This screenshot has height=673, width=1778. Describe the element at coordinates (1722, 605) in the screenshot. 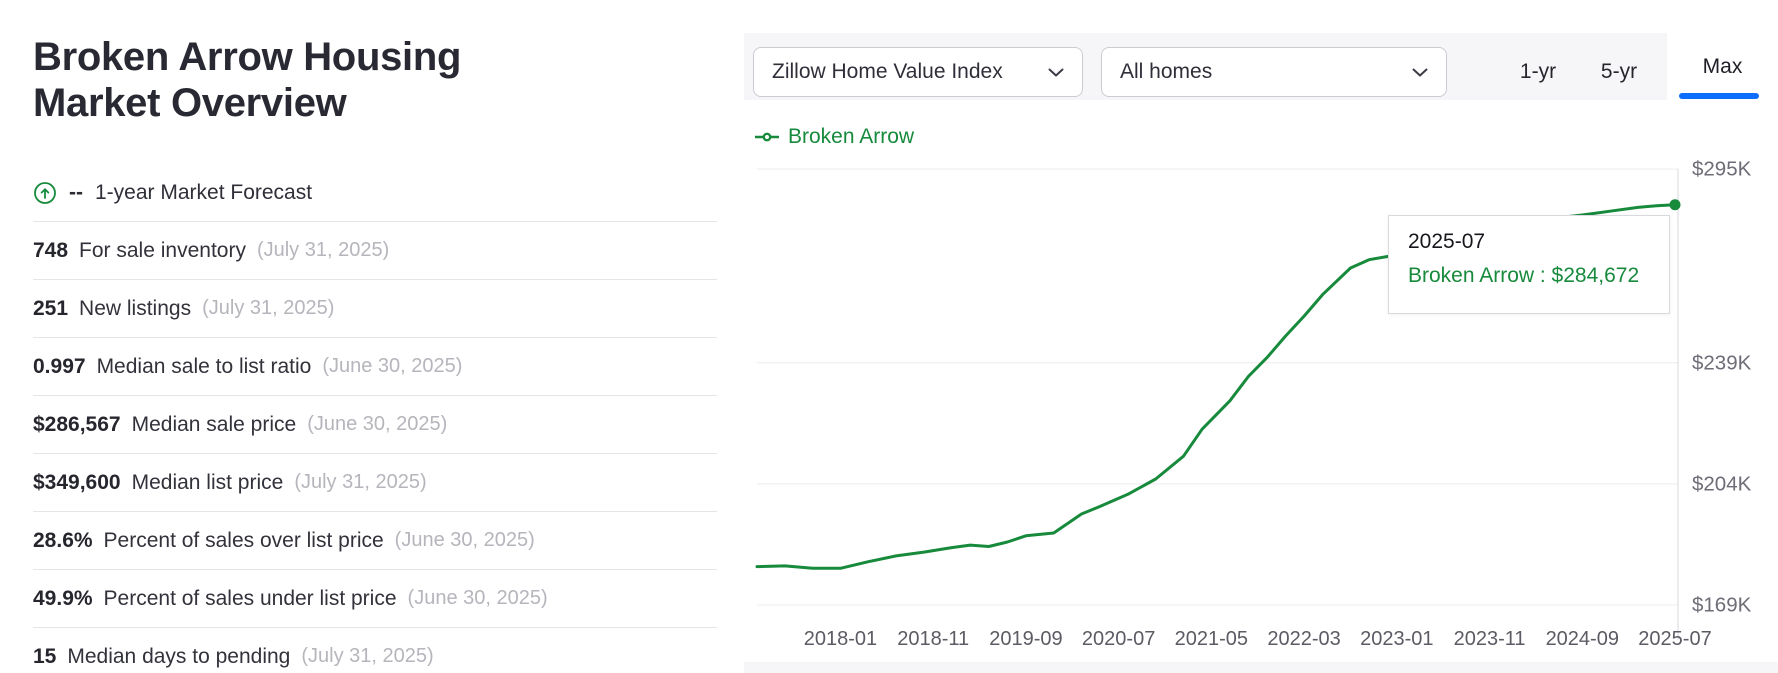

I see `y-axis-tick-label: $169K` at that location.